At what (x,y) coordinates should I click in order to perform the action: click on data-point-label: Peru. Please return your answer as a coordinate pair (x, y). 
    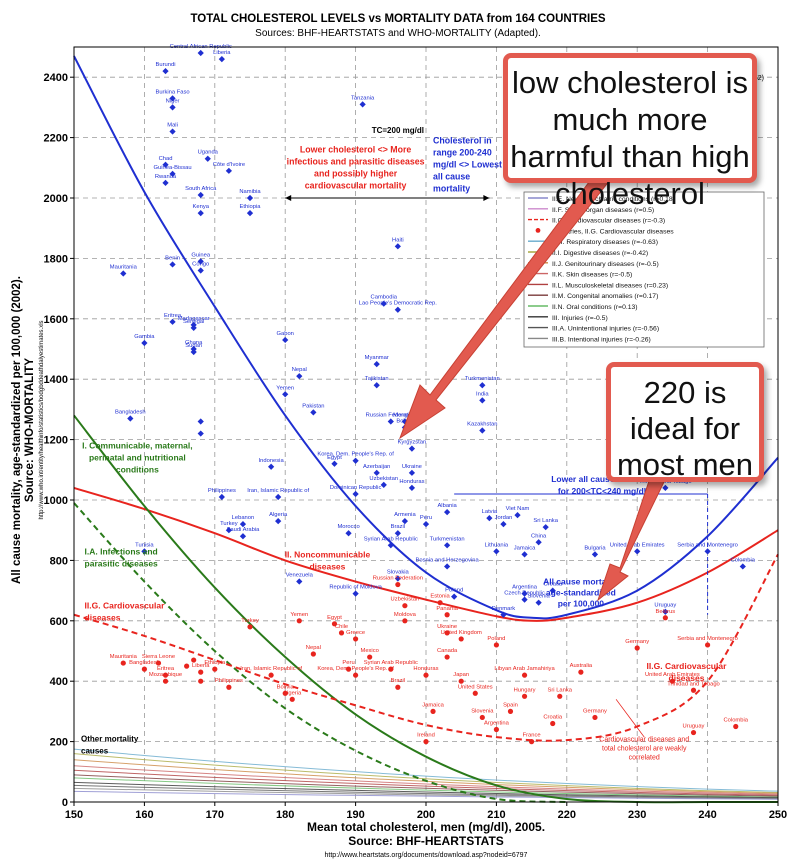
    Looking at the image, I should click on (348, 663).